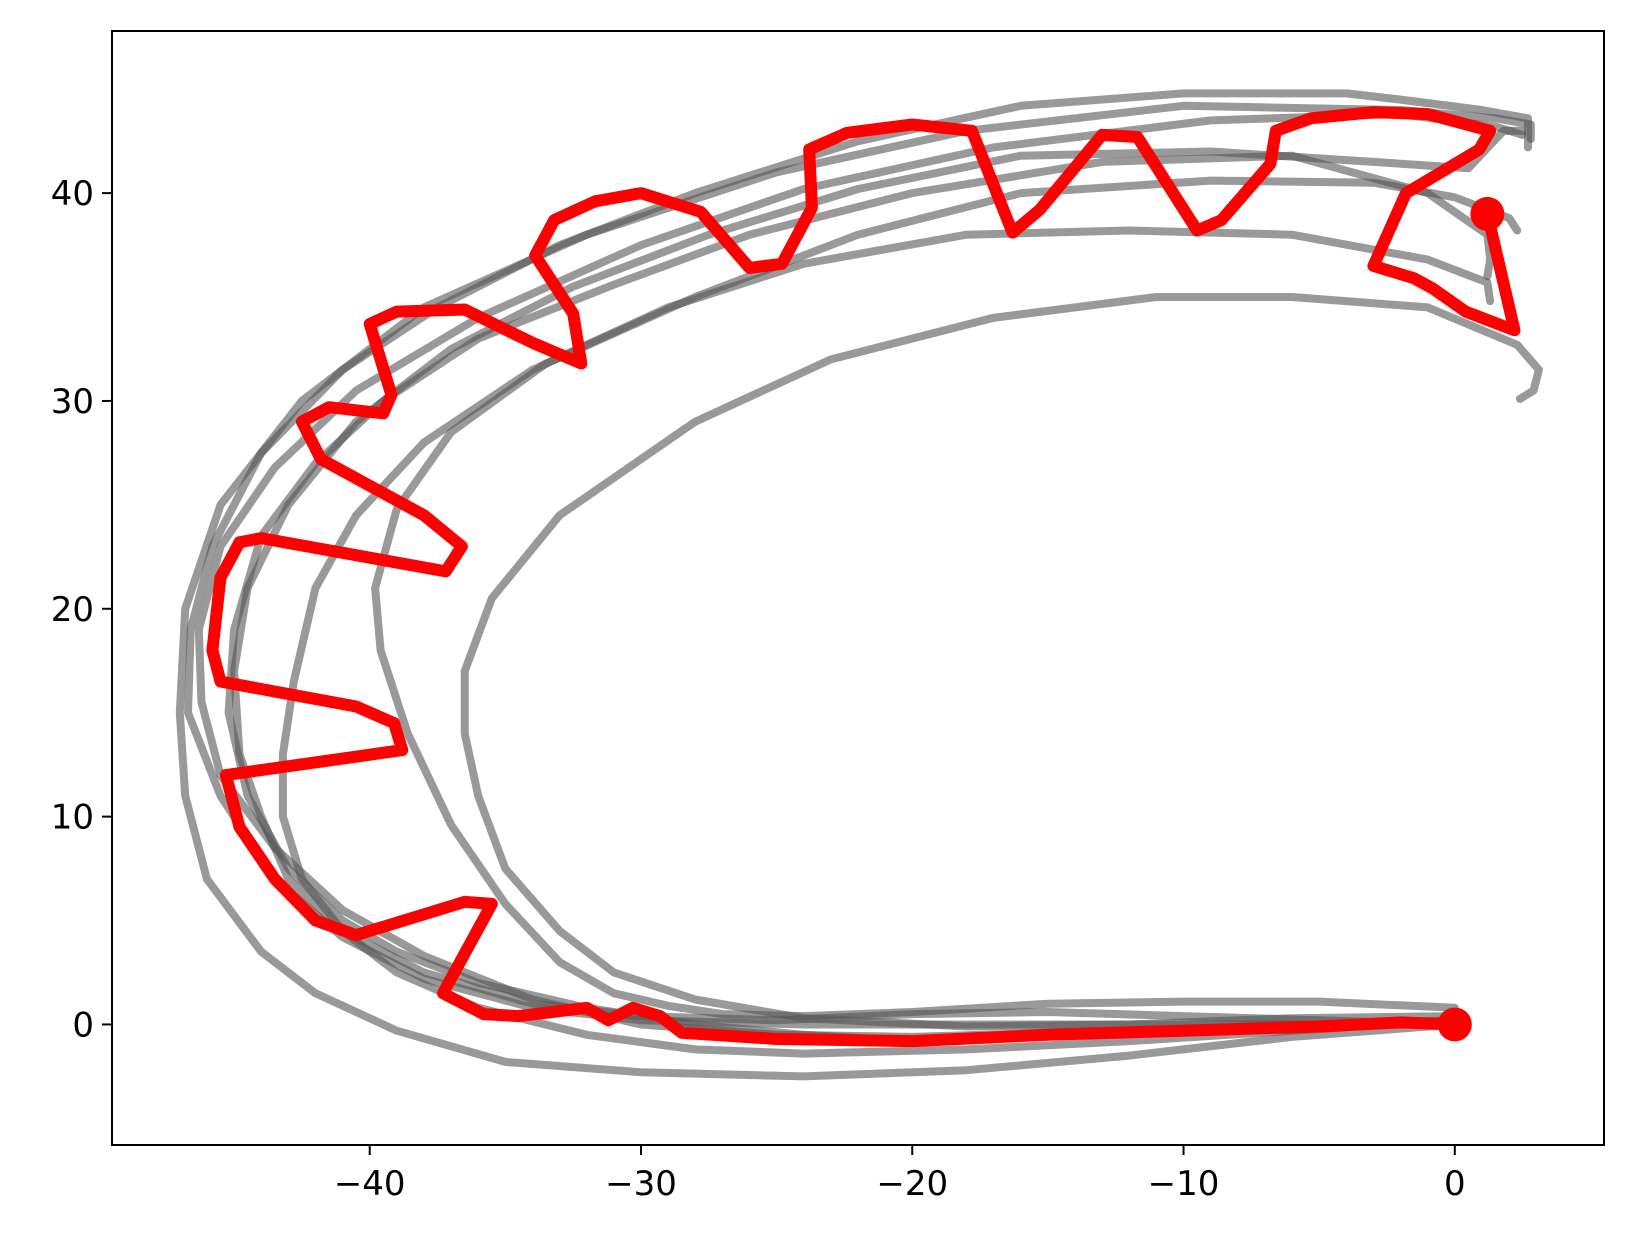  Describe the element at coordinates (72, 402) in the screenshot. I see `y-tick-label: 30` at that location.